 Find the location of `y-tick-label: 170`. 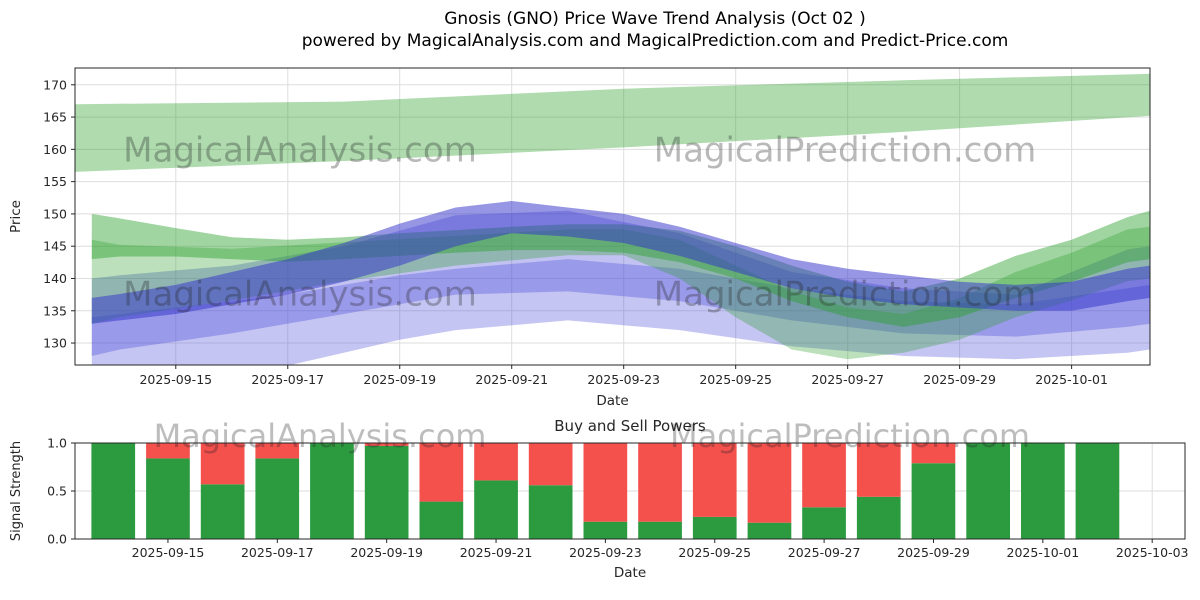

y-tick-label: 170 is located at coordinates (55, 84).